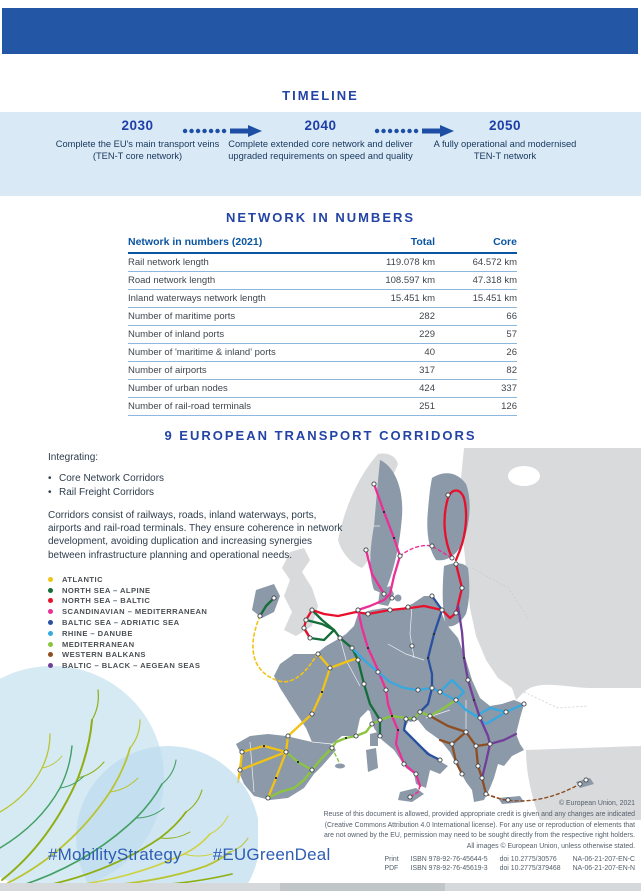 This screenshot has width=641, height=891. What do you see at coordinates (127, 633) in the screenshot?
I see `legend-item: RHINE – DANUBE` at bounding box center [127, 633].